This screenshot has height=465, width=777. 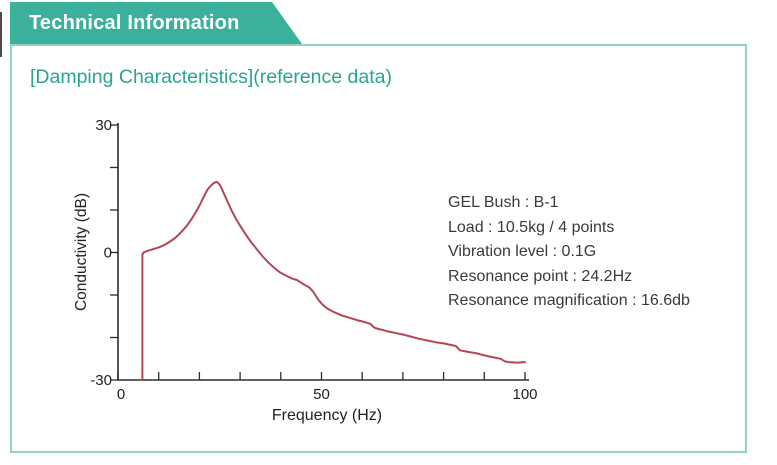 What do you see at coordinates (531, 227) in the screenshot?
I see `annotation-line: Load : 10.5kg / 4 points` at bounding box center [531, 227].